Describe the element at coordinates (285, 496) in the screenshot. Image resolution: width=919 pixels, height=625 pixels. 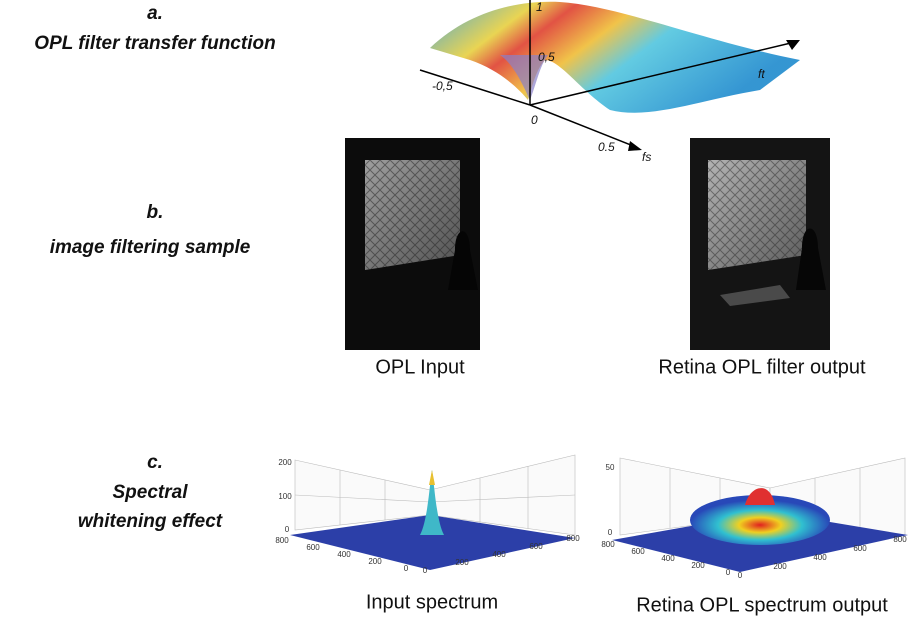
I see `z-tick-label: 100` at that location.